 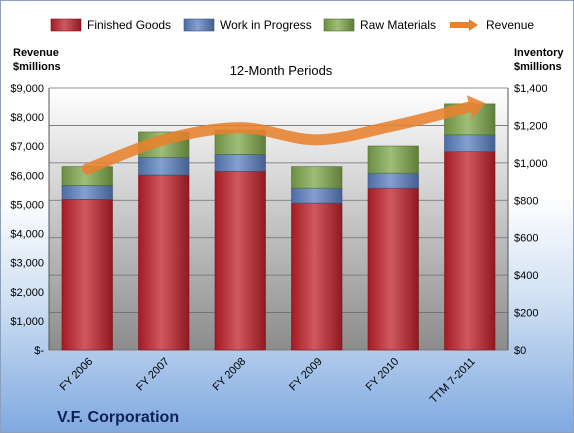 What do you see at coordinates (398, 25) in the screenshot?
I see `legend-label-raw-materials: Raw Materials` at bounding box center [398, 25].